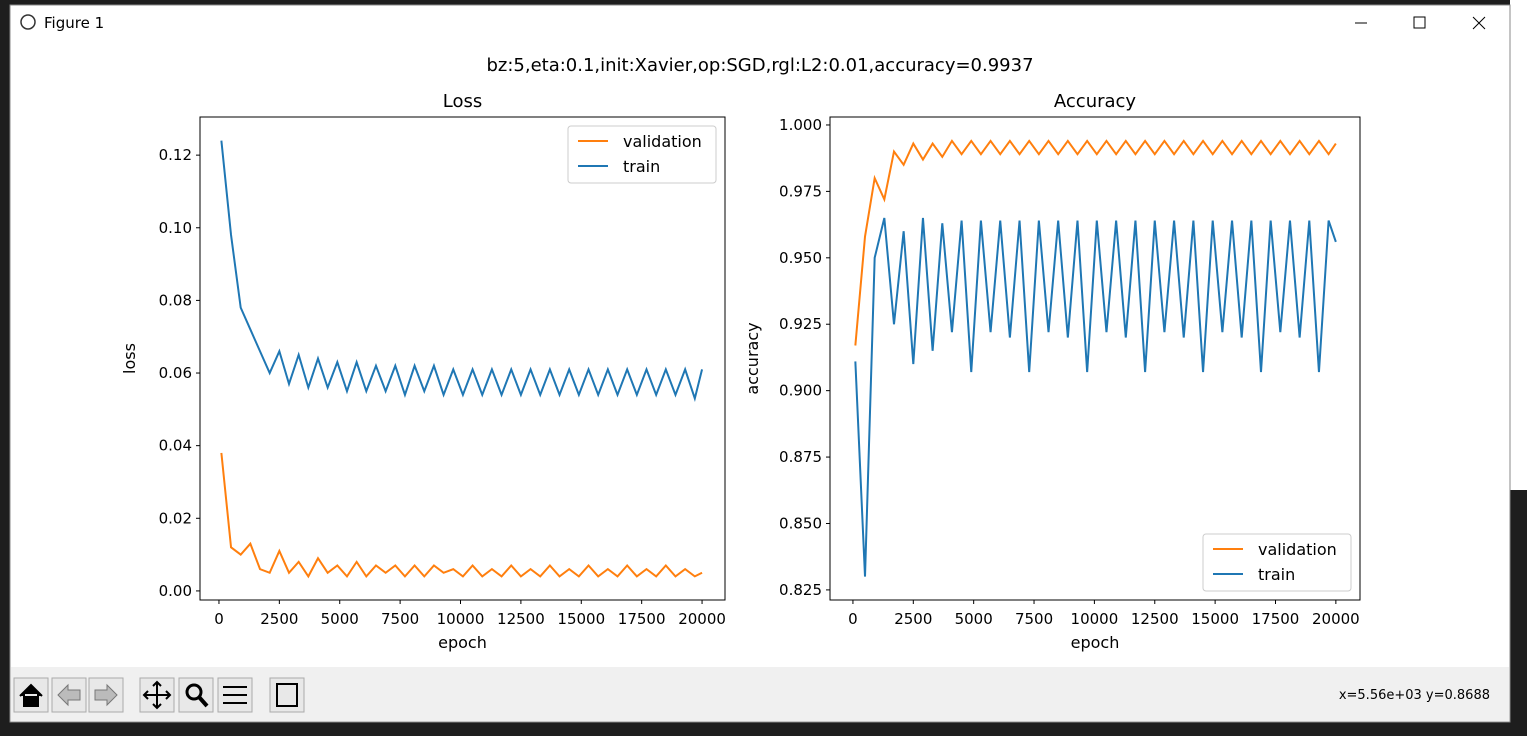 The height and width of the screenshot is (736, 1527). I want to click on window-title: Figure 1, so click(74, 23).